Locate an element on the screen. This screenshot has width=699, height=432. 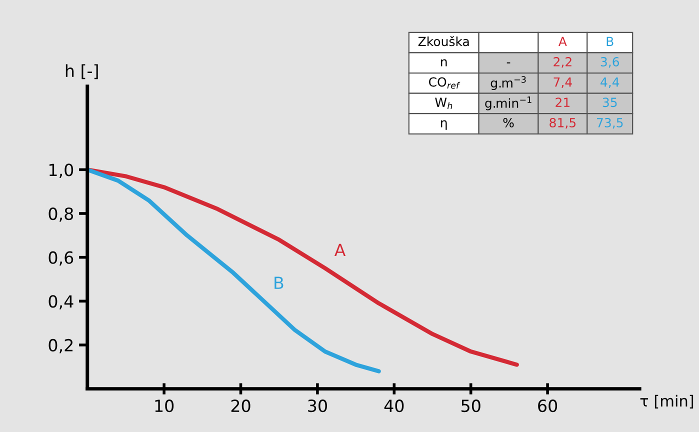
y-tick-label: 1,0 is located at coordinates (62, 171).